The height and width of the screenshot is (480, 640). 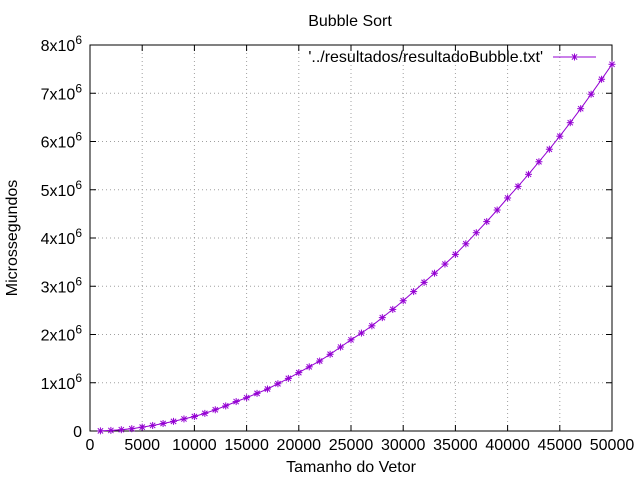 I want to click on y-tick-label: 5x10⁶, so click(x=62, y=189).